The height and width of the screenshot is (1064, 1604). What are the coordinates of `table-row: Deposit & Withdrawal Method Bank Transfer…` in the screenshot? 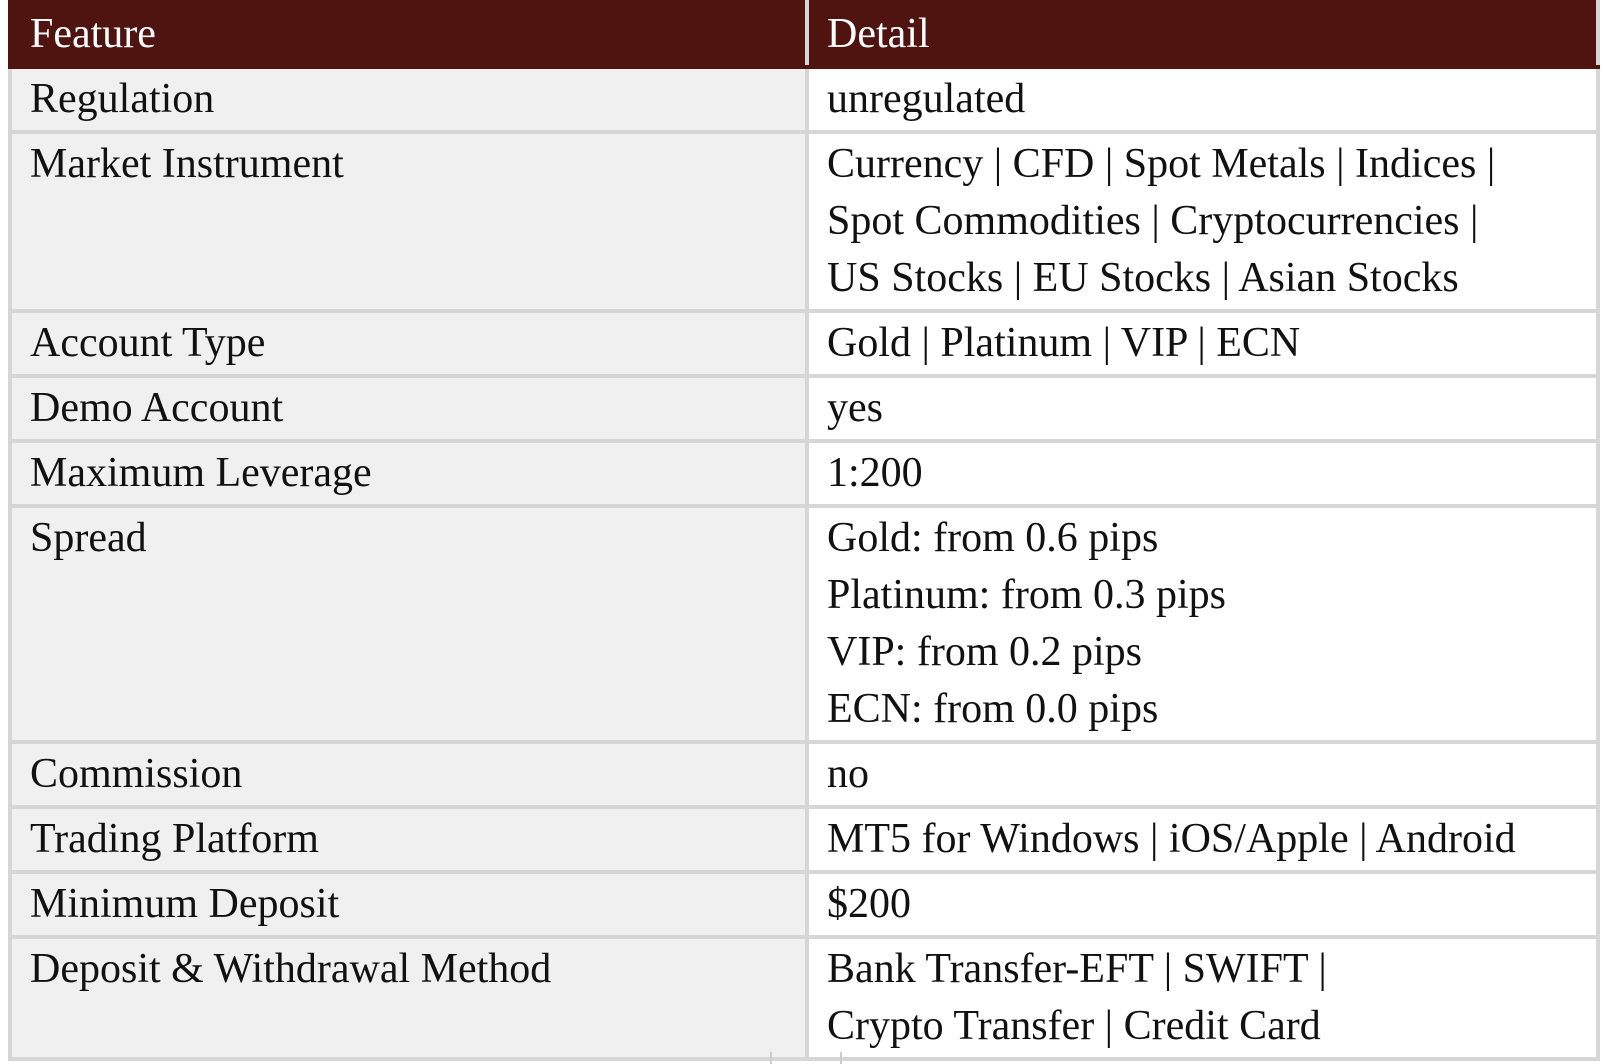 It's located at (804, 998).